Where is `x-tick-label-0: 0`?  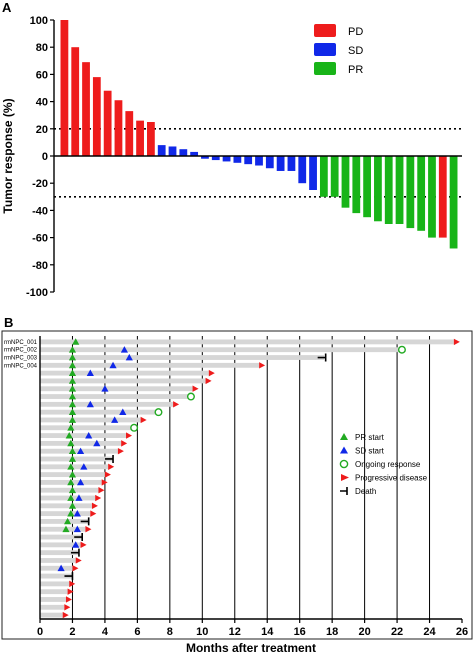 x-tick-label-0: 0 is located at coordinates (40, 632).